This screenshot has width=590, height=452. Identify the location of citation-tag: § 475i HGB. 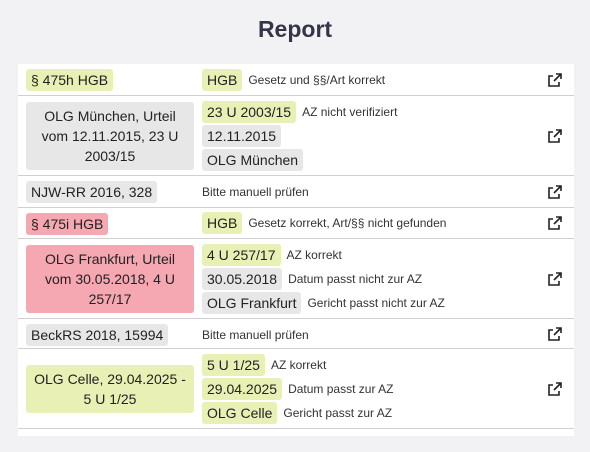
(67, 224).